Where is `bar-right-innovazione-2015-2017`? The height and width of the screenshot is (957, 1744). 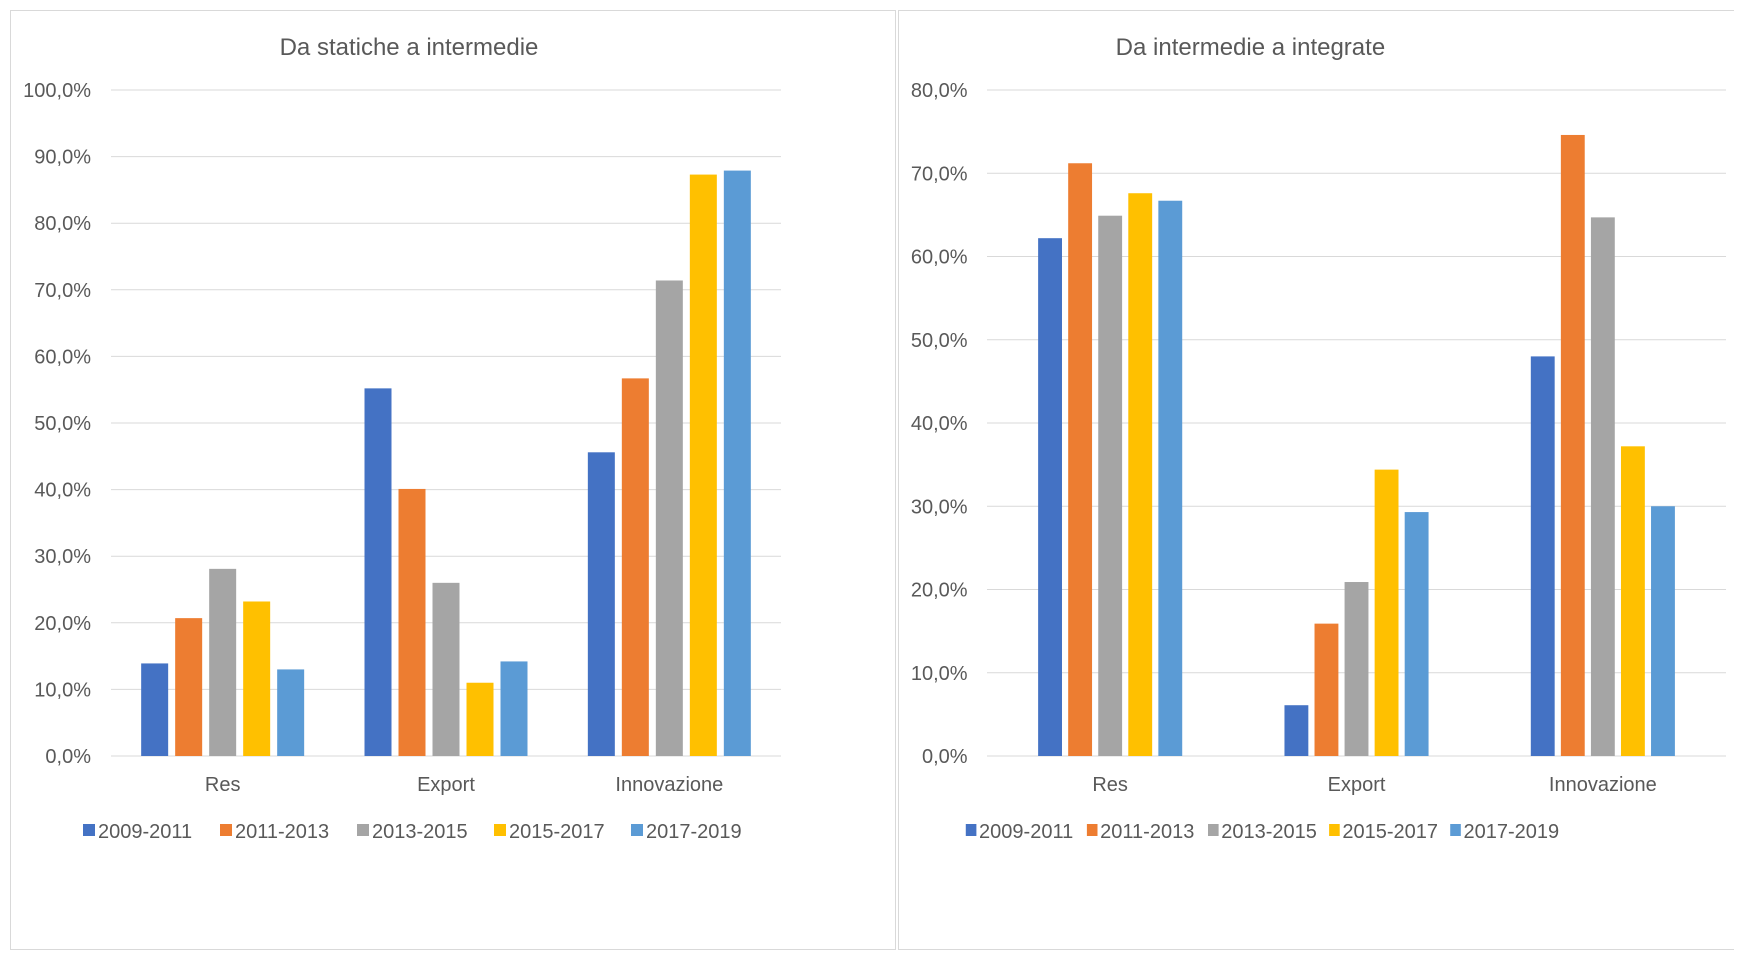 bar-right-innovazione-2015-2017 is located at coordinates (1632, 601).